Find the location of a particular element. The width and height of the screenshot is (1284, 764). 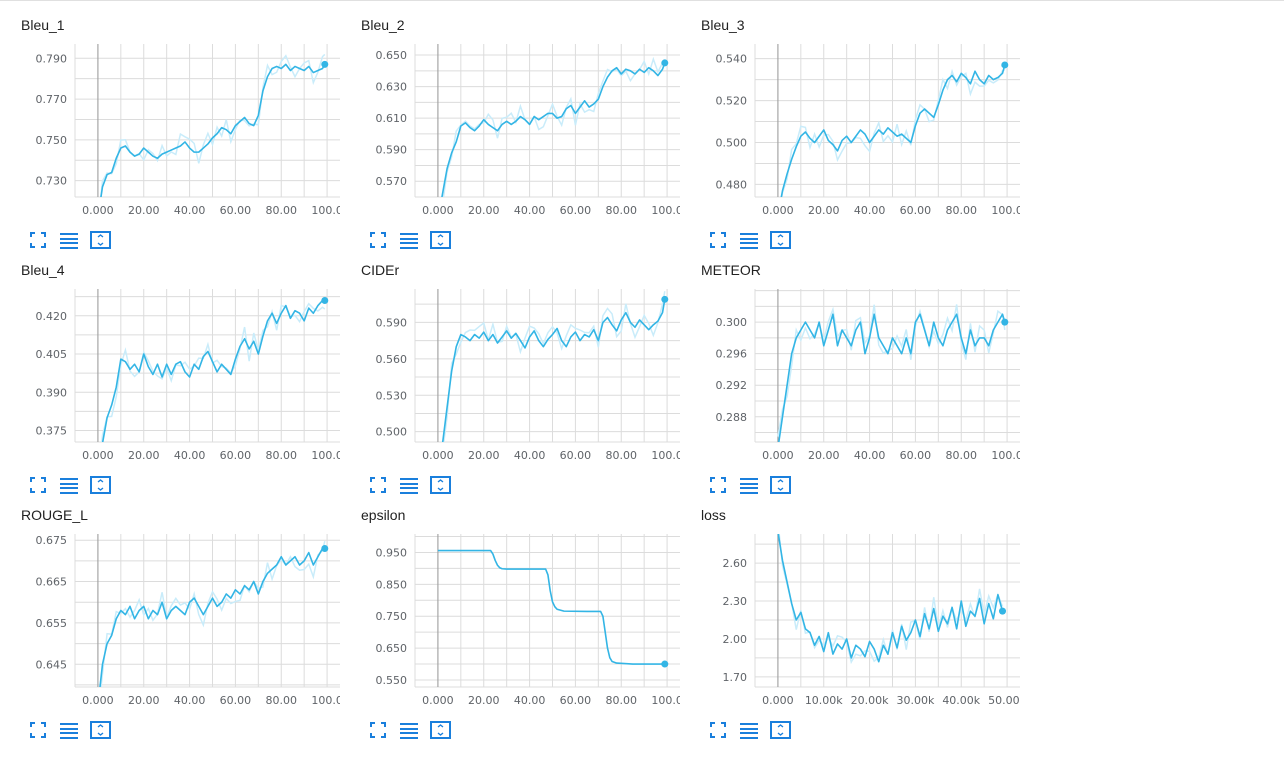

y-tick-label: 0.650 is located at coordinates (392, 55).